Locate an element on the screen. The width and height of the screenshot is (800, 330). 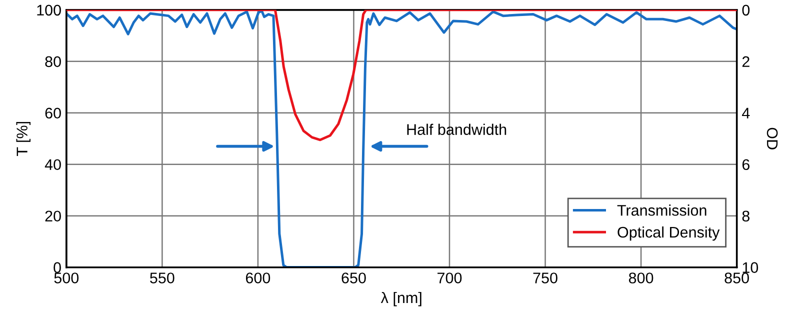
y2-tick-label: 6 is located at coordinates (746, 164).